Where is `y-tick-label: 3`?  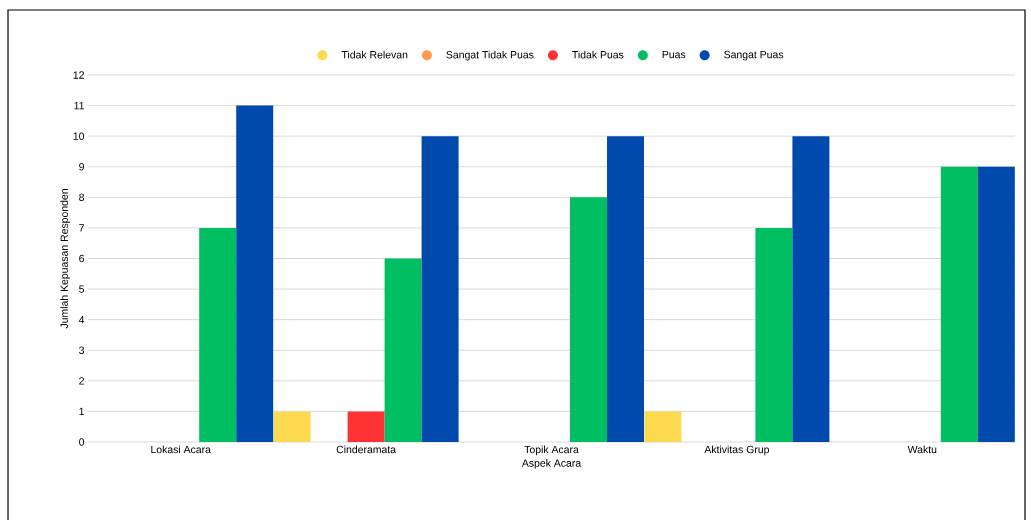
y-tick-label: 3 is located at coordinates (82, 350).